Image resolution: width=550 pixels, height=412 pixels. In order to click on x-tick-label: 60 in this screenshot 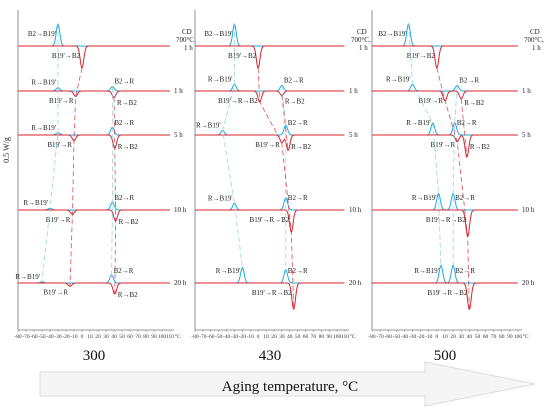, I will do `click(130, 337)`.